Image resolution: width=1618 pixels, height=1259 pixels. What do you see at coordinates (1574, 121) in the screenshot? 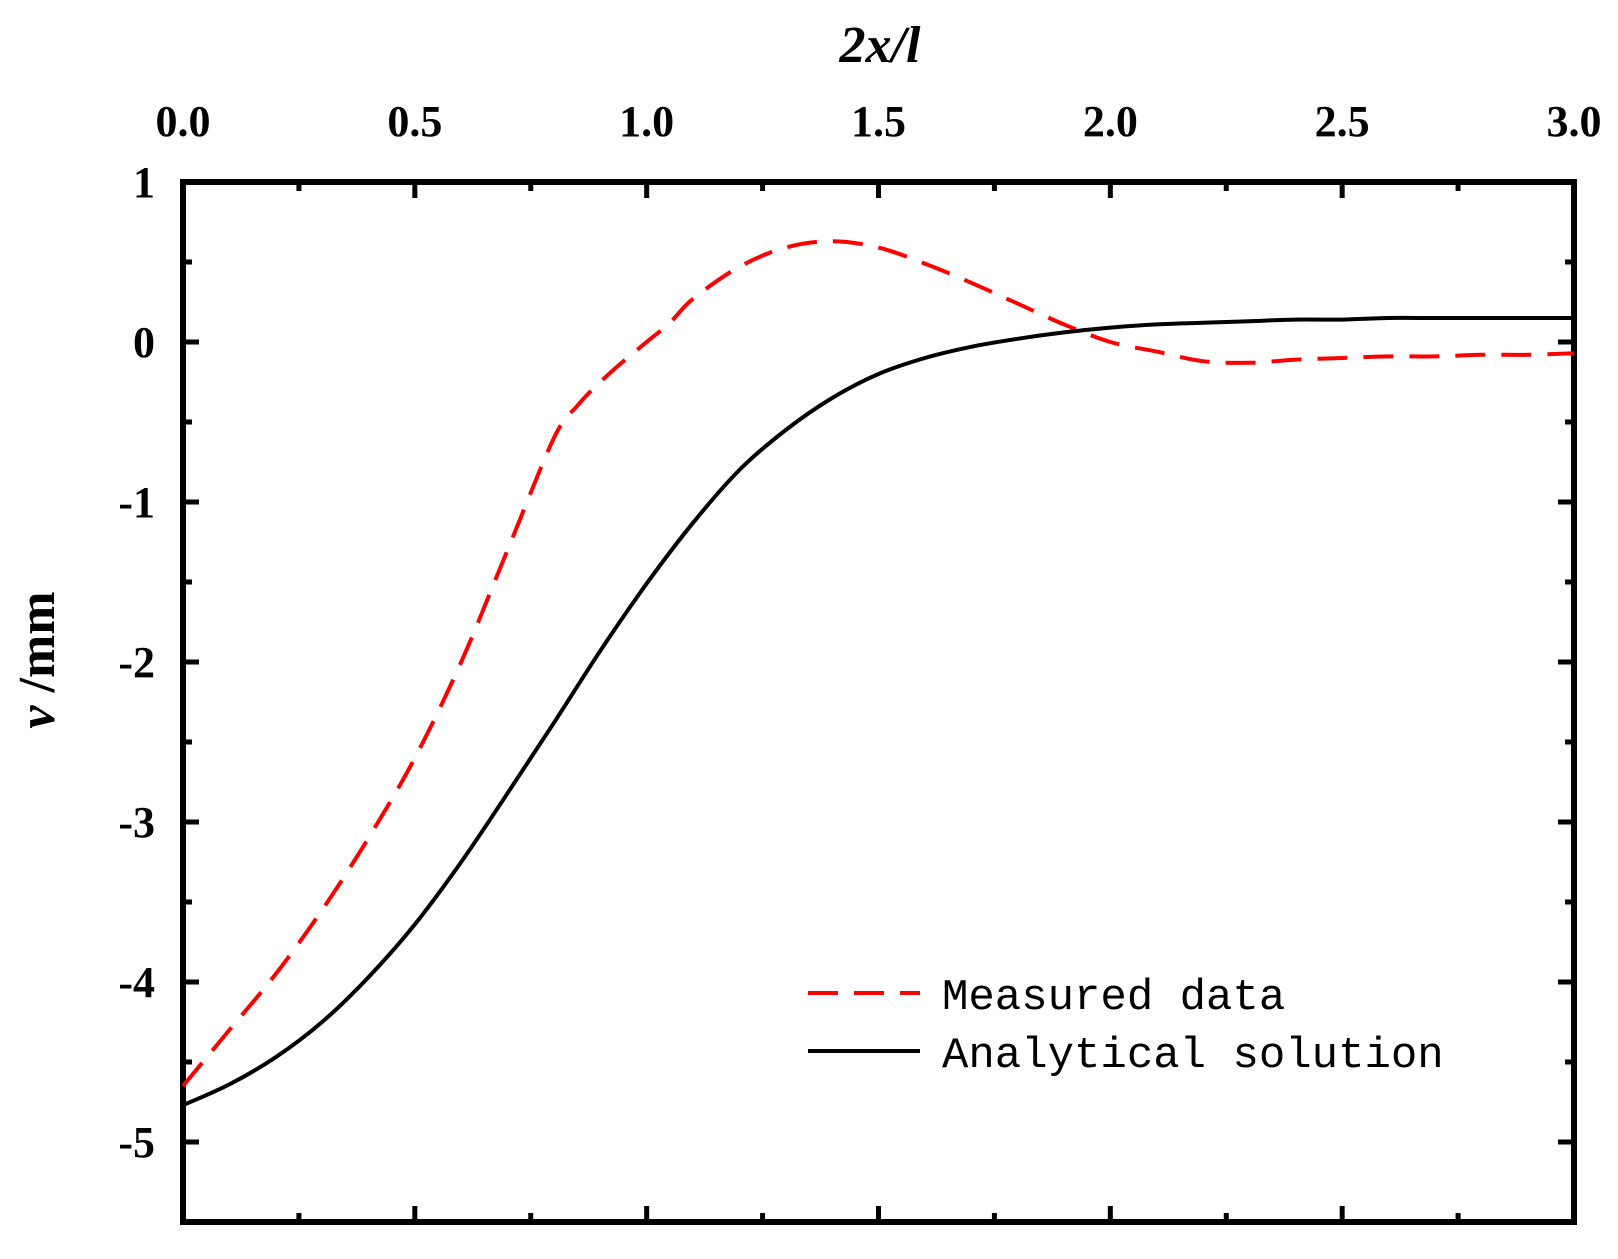
I see `x-tick-label: 3.0` at bounding box center [1574, 121].